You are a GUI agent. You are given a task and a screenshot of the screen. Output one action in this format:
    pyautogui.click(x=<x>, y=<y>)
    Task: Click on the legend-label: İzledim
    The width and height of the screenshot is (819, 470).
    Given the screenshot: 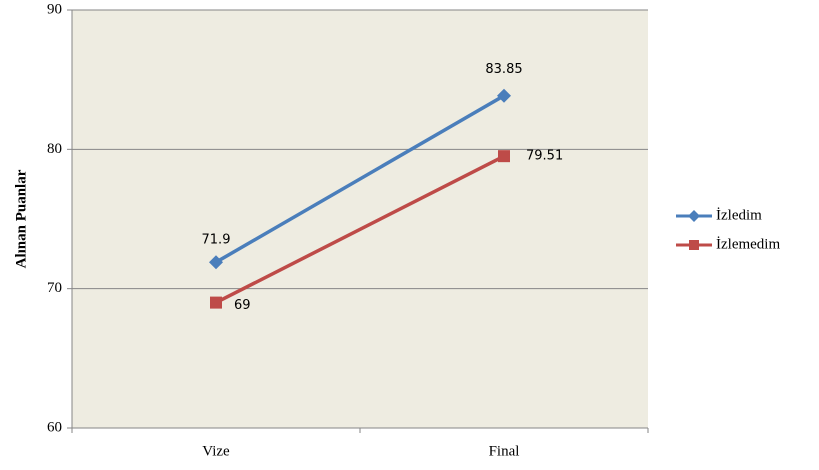 What is the action you would take?
    pyautogui.click(x=739, y=215)
    